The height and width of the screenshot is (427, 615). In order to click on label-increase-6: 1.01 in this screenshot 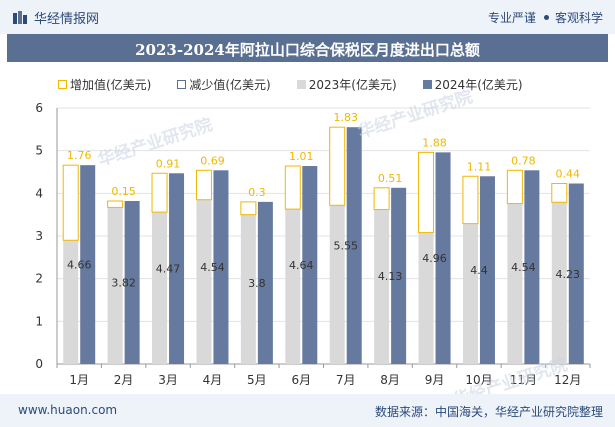, I will do `click(301, 156)`.